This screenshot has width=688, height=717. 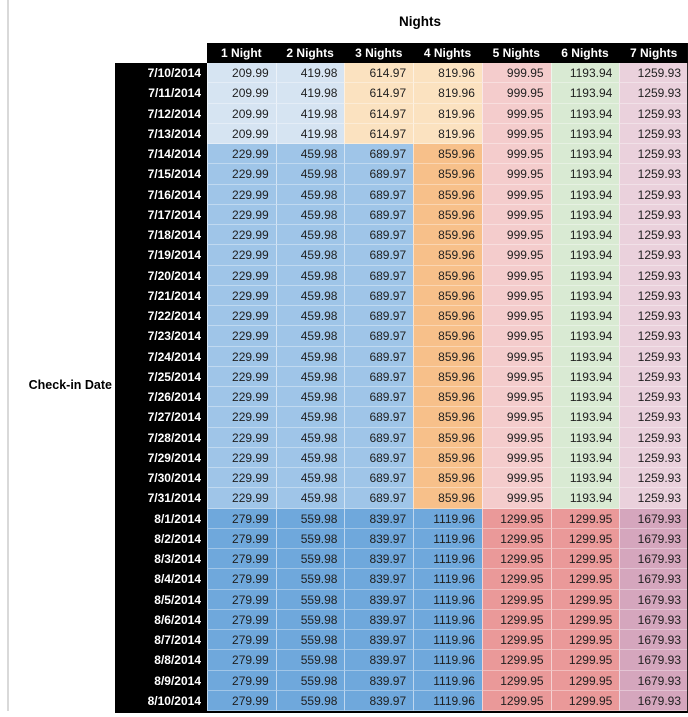 What do you see at coordinates (161, 356) in the screenshot?
I see `checkin-date-cell: 7/24/2014` at bounding box center [161, 356].